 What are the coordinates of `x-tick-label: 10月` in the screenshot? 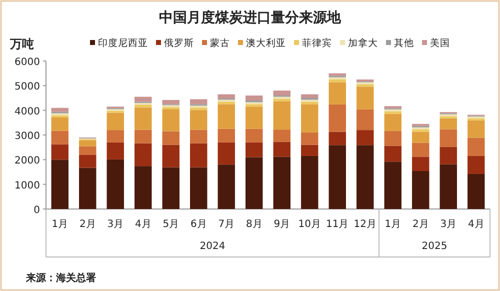 It's located at (309, 224).